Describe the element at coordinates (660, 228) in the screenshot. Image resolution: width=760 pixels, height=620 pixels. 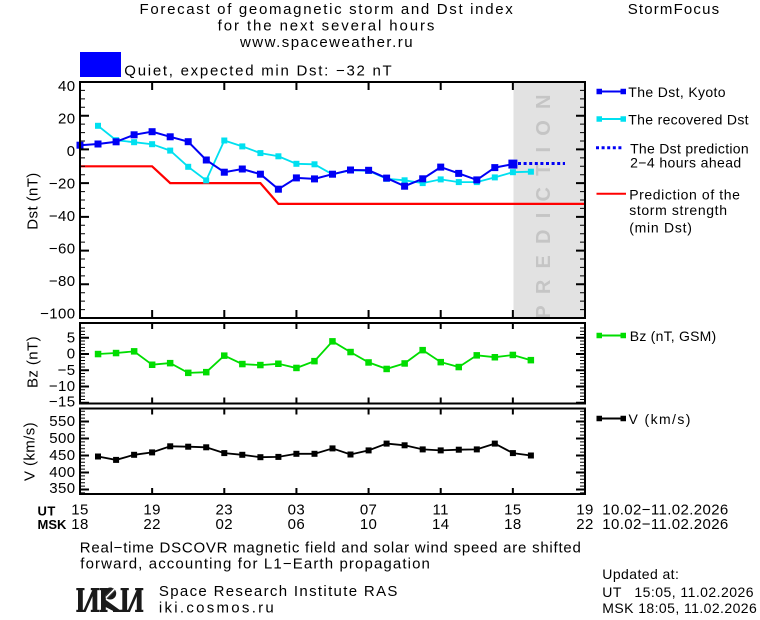
I see `svg-text: (min Dst)` at that location.